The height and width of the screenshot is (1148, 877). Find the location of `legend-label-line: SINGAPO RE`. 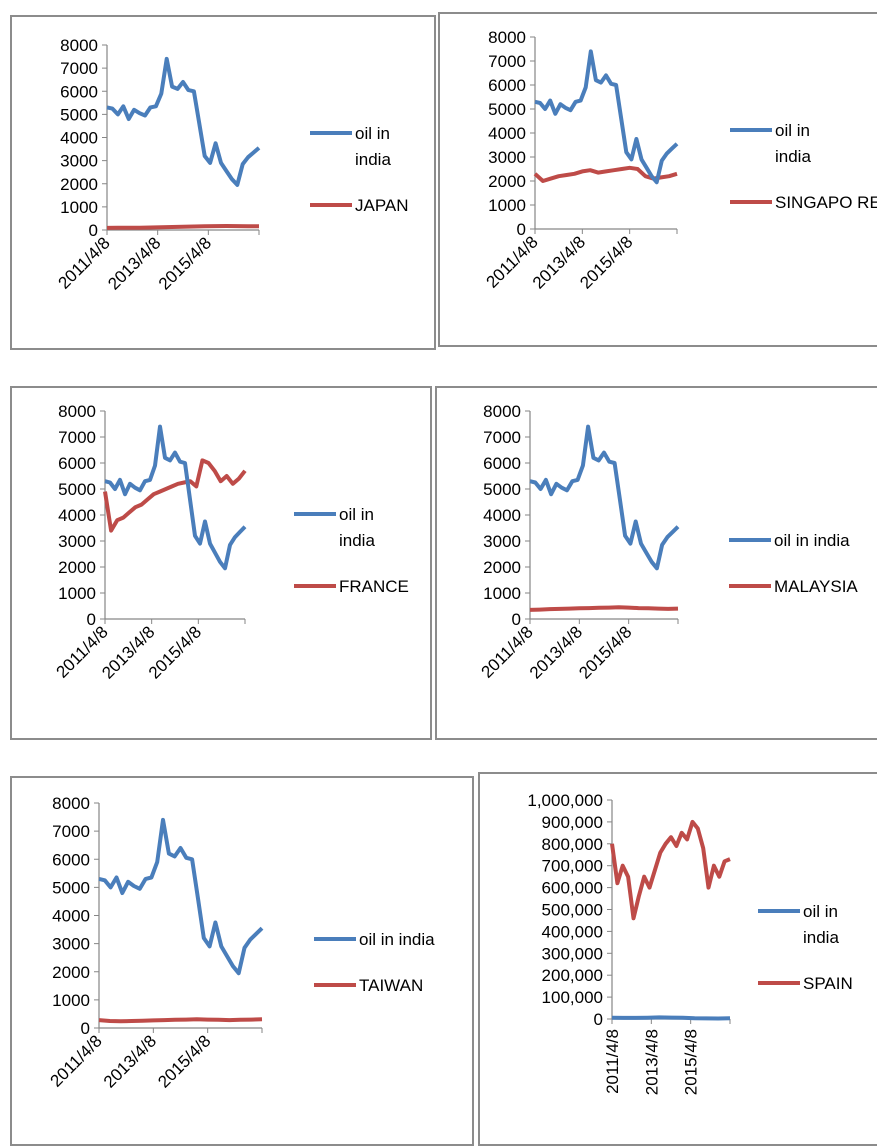

legend-label-line: SINGAPO RE is located at coordinates (826, 202).